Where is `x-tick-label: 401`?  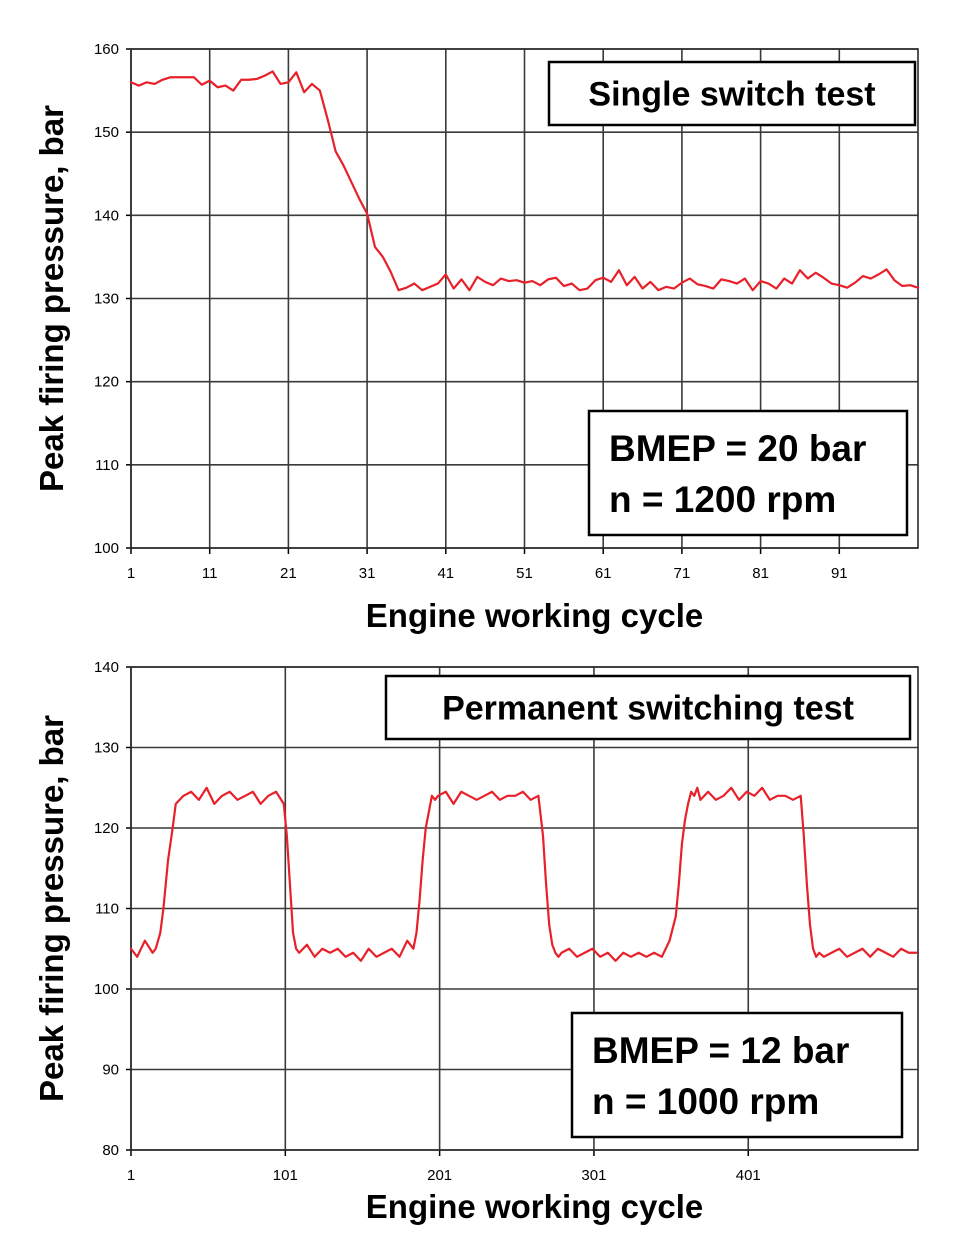 x-tick-label: 401 is located at coordinates (748, 1175).